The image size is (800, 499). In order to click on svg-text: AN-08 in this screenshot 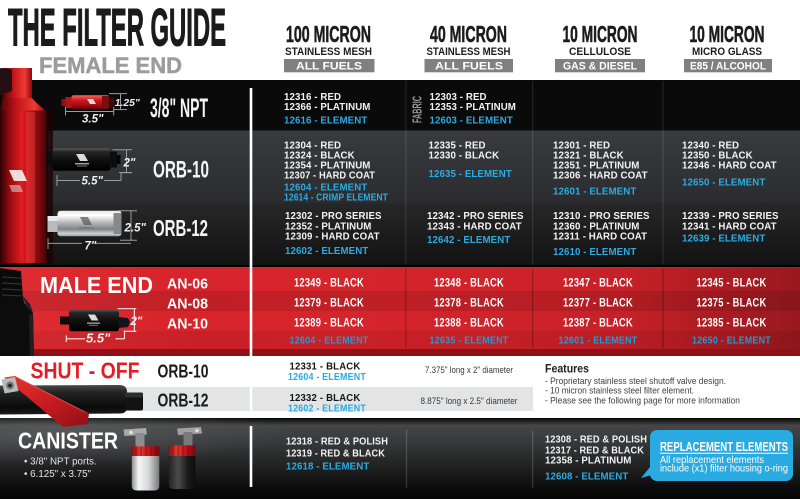, I will do `click(187, 305)`.